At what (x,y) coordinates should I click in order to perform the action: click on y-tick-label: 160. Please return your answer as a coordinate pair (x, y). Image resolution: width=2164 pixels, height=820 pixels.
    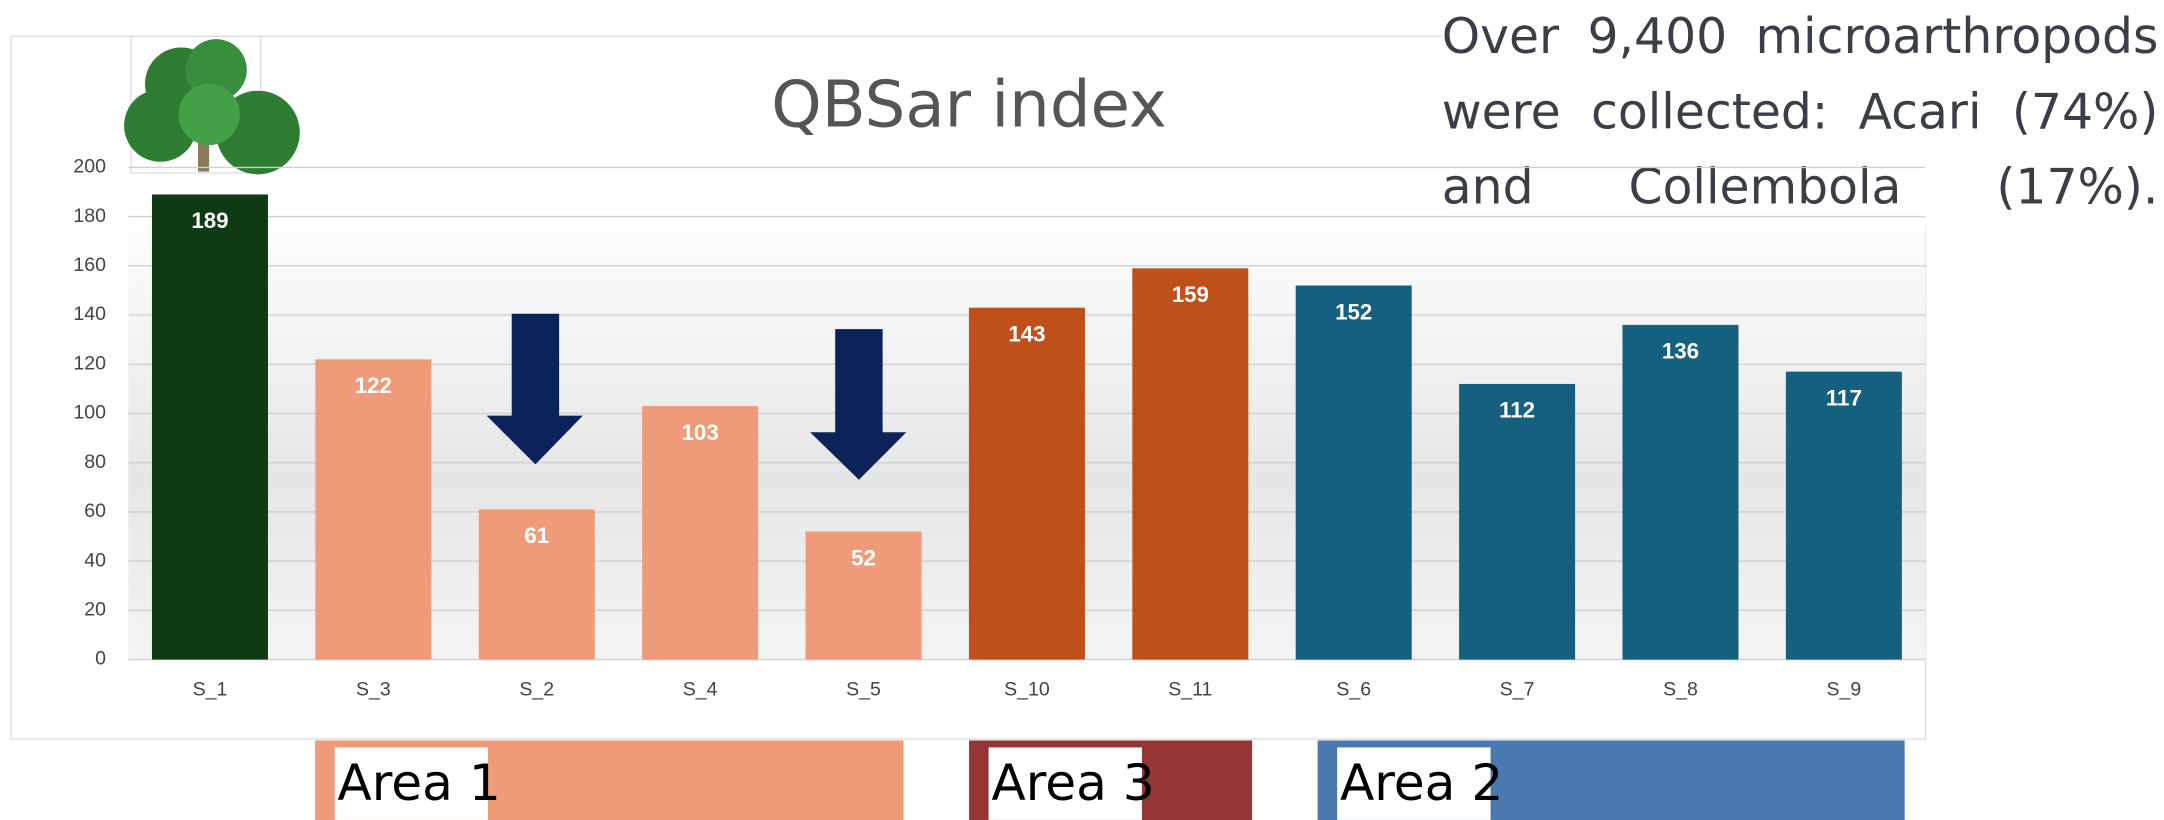
    Looking at the image, I should click on (89, 265).